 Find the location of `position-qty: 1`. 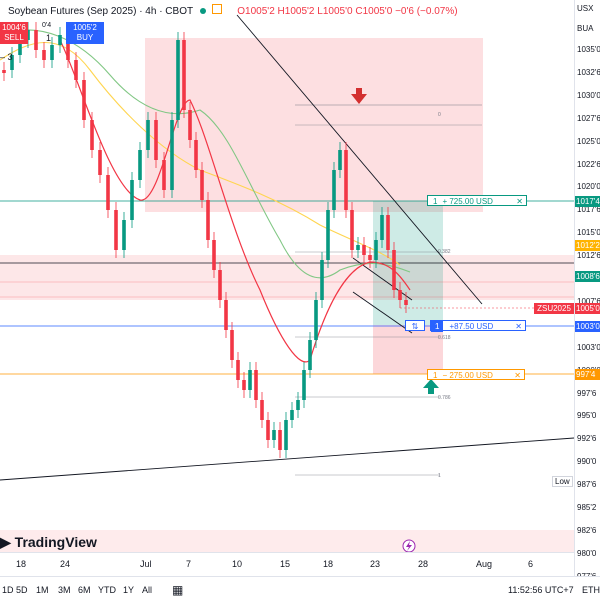

position-qty: 1 is located at coordinates (437, 326).